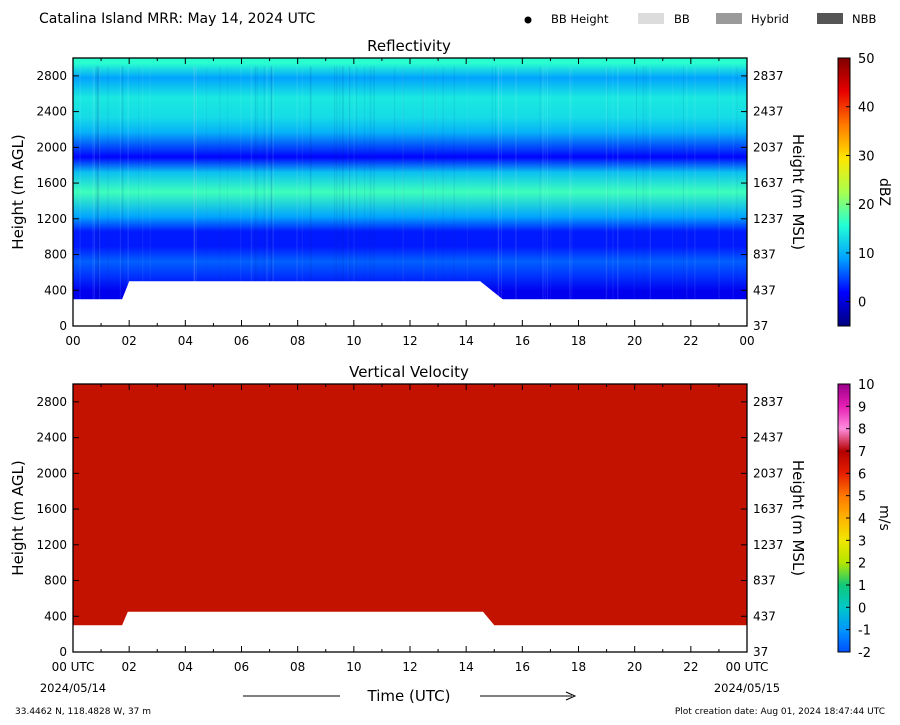 This screenshot has width=900, height=725. What do you see at coordinates (51, 76) in the screenshot?
I see `y-tick-label: 2800` at bounding box center [51, 76].